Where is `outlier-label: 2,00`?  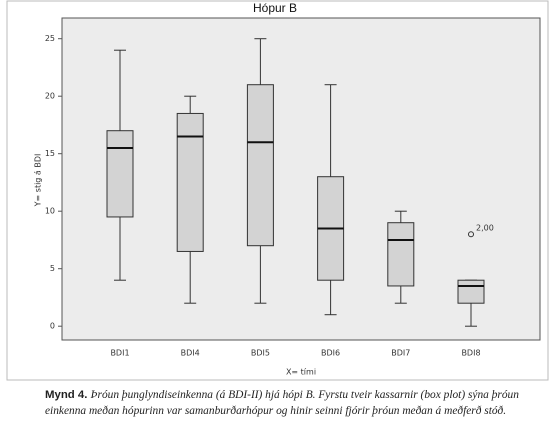
outlier-label: 2,00 is located at coordinates (485, 228).